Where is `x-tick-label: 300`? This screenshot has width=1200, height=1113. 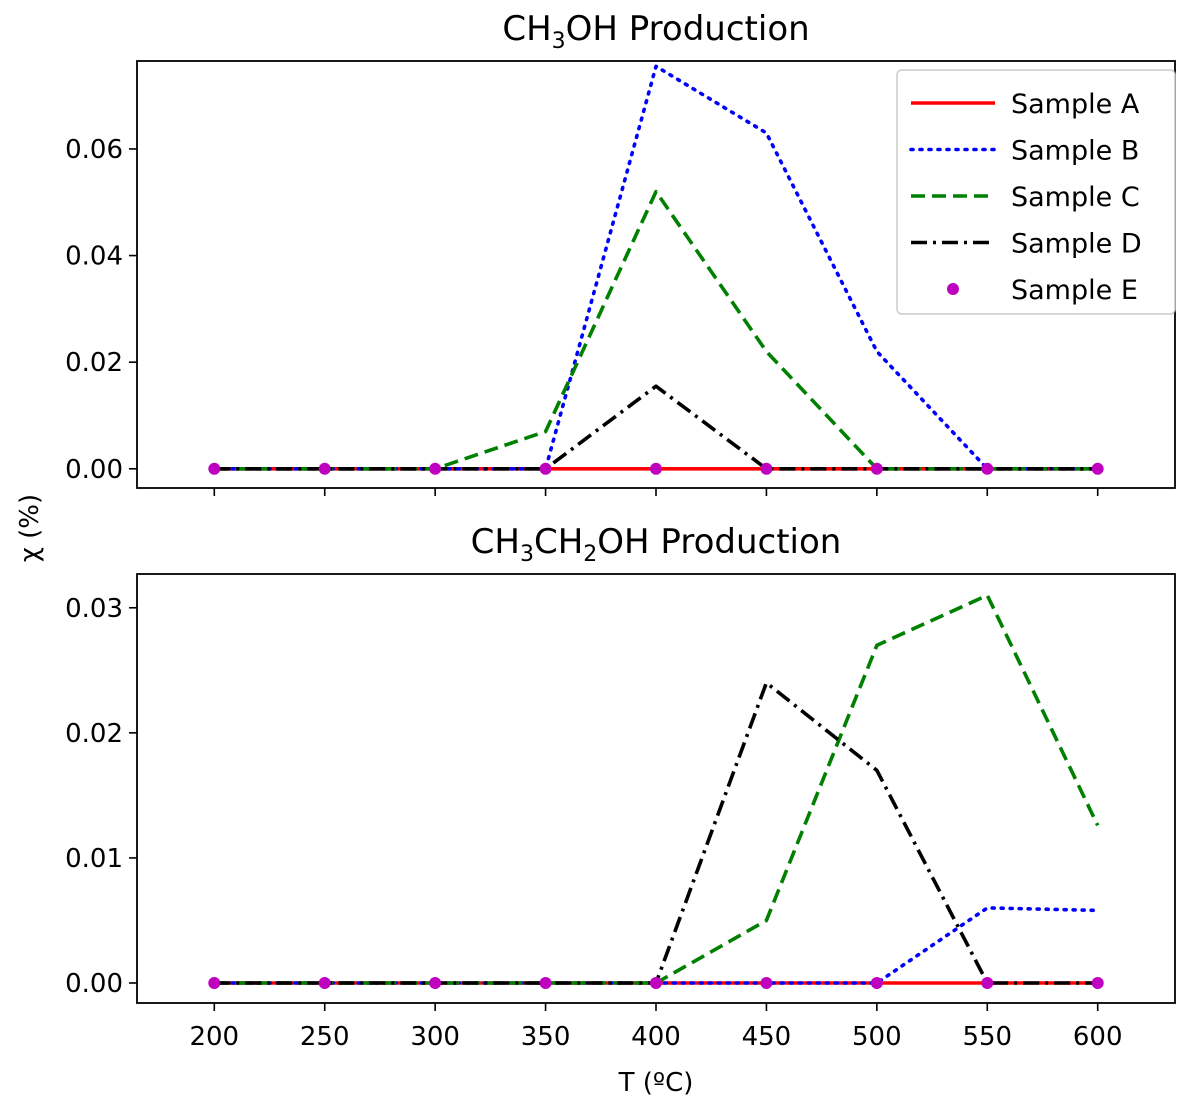 x-tick-label: 300 is located at coordinates (435, 1037).